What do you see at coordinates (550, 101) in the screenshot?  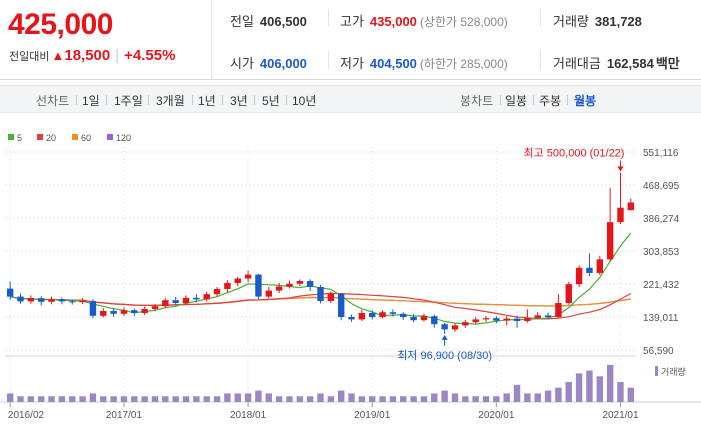 I see `weekly-candle-button: 주봉` at bounding box center [550, 101].